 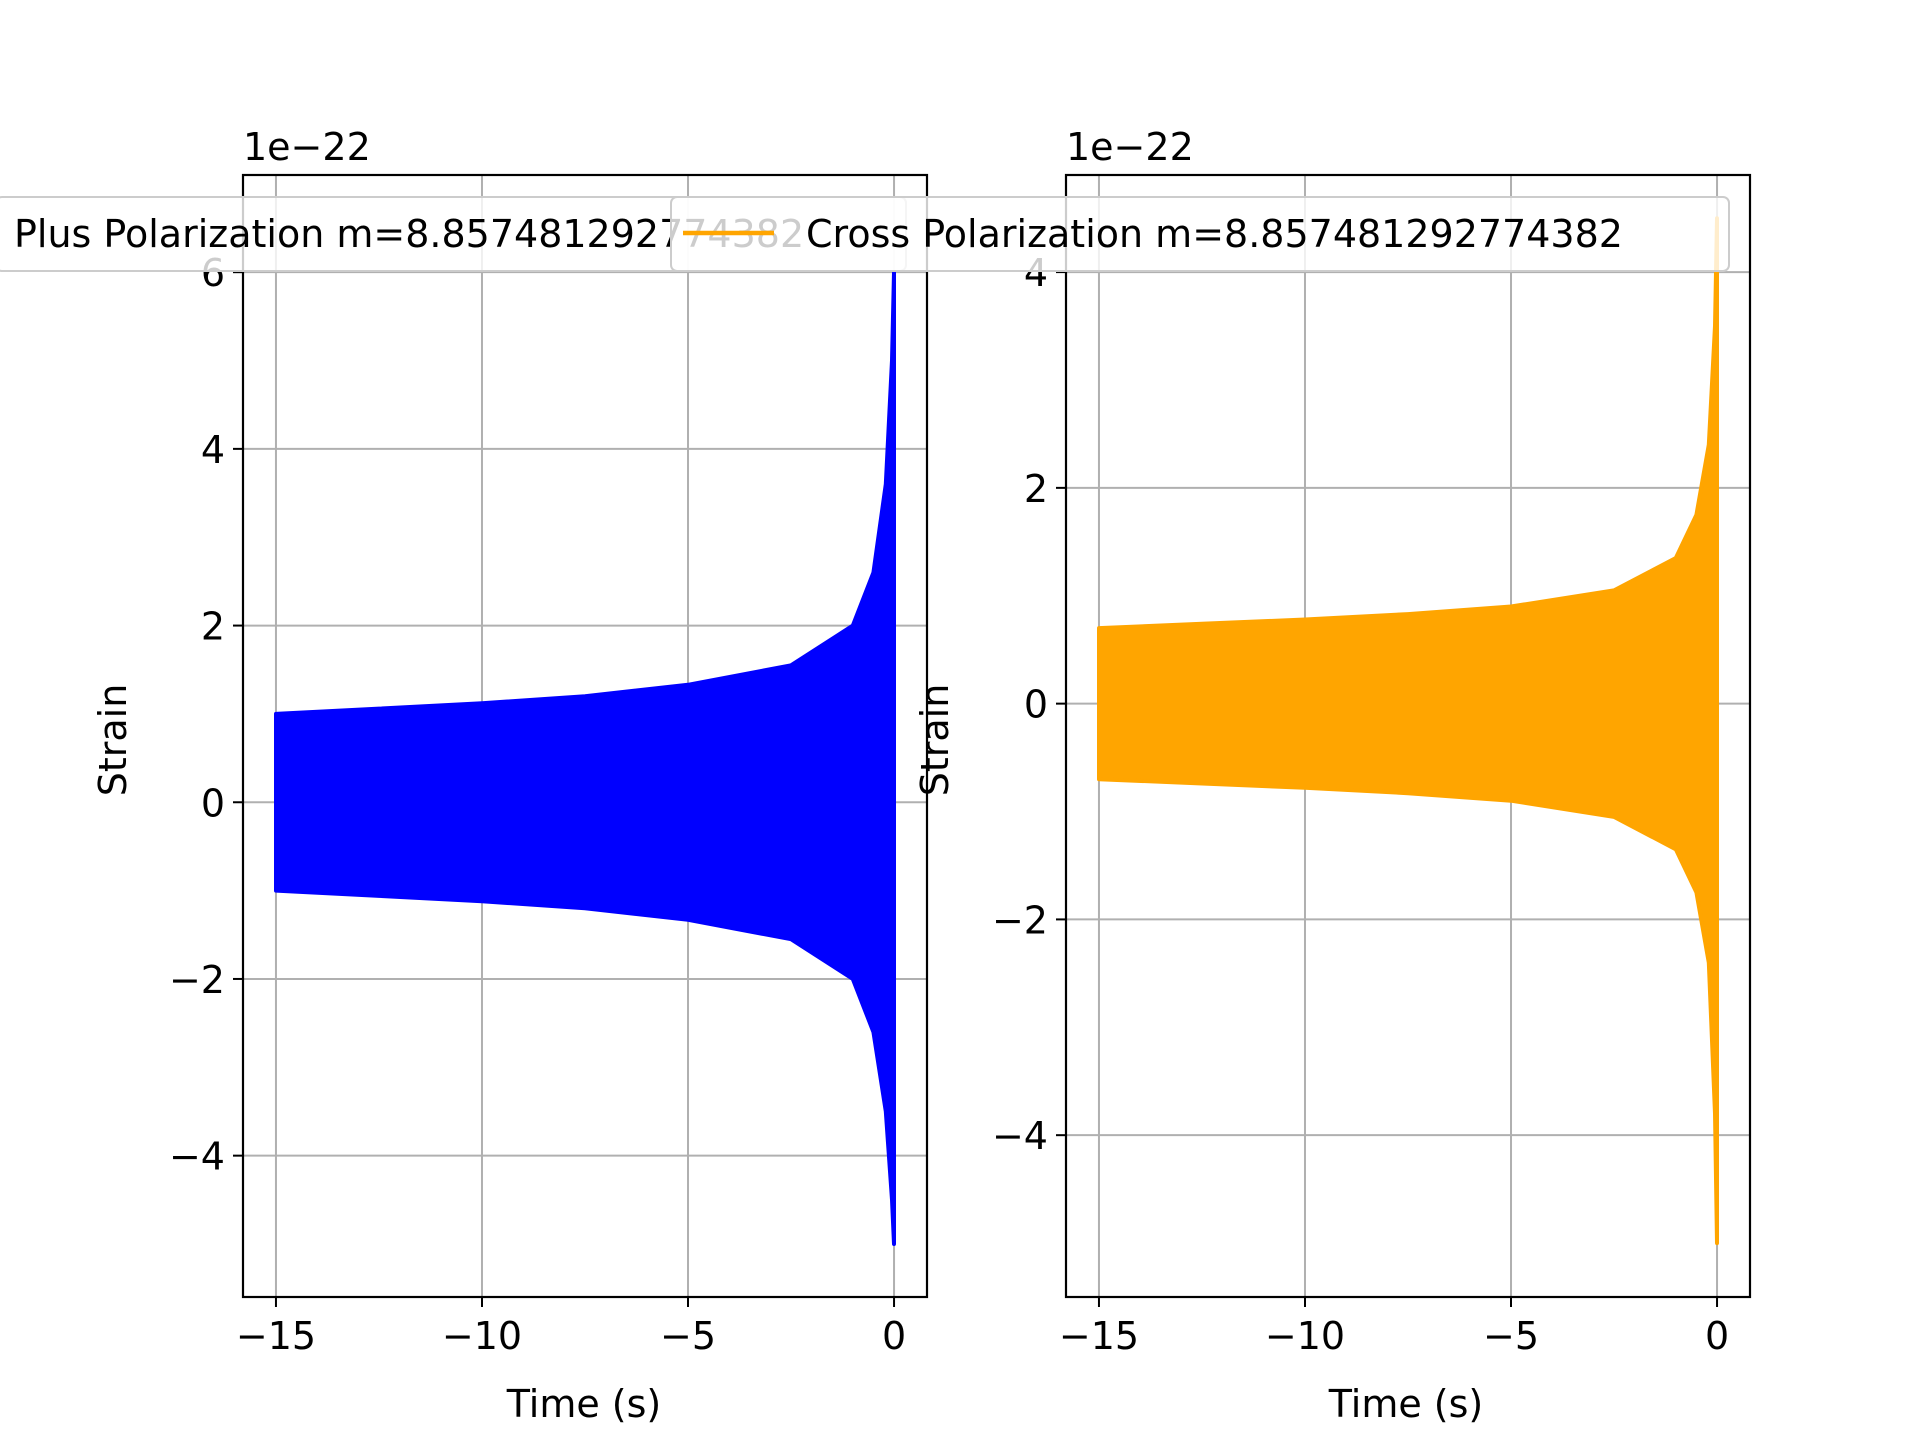 What do you see at coordinates (584, 1404) in the screenshot?
I see `left-x-axis-label: Time (s)` at bounding box center [584, 1404].